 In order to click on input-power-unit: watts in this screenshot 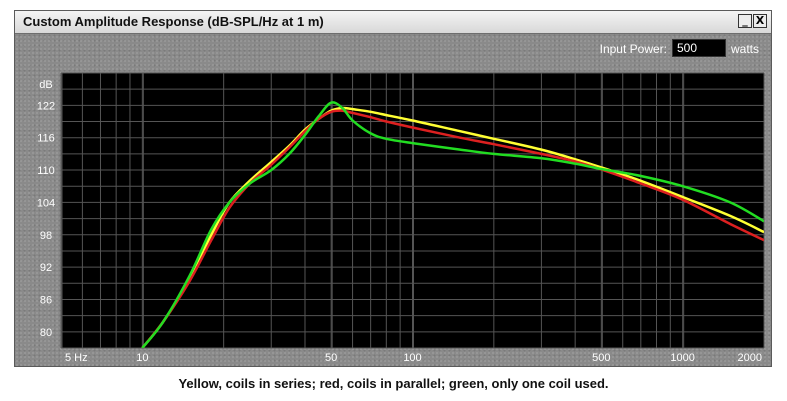, I will do `click(745, 49)`.